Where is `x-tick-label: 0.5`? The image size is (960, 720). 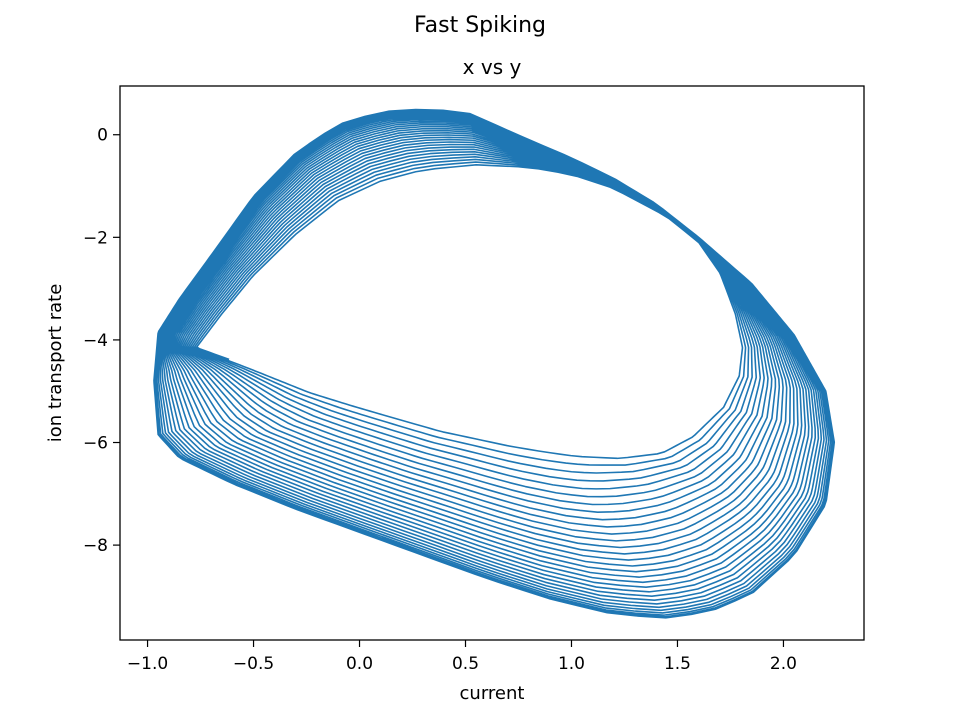 x-tick-label: 0.5 is located at coordinates (465, 664).